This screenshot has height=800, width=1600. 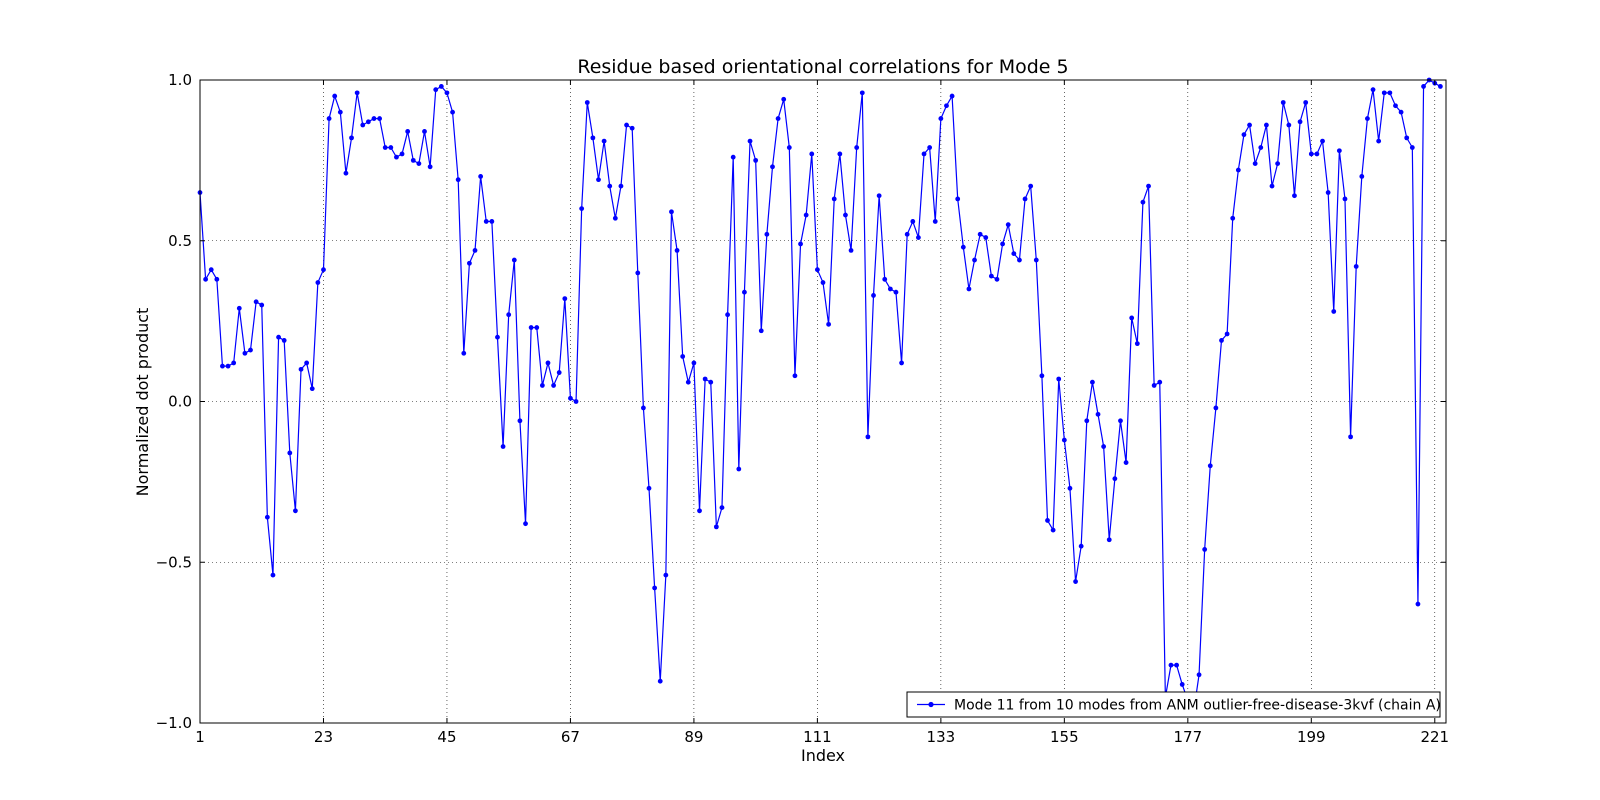 I want to click on x-tick-label: 155, so click(x=1064, y=737).